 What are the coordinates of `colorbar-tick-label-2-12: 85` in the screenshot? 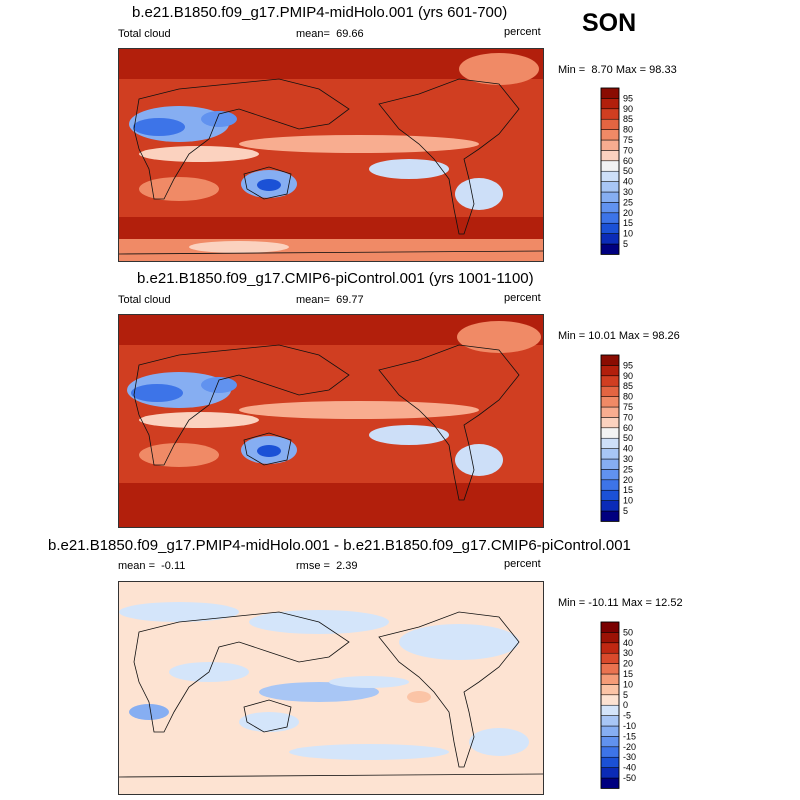 It's located at (628, 386).